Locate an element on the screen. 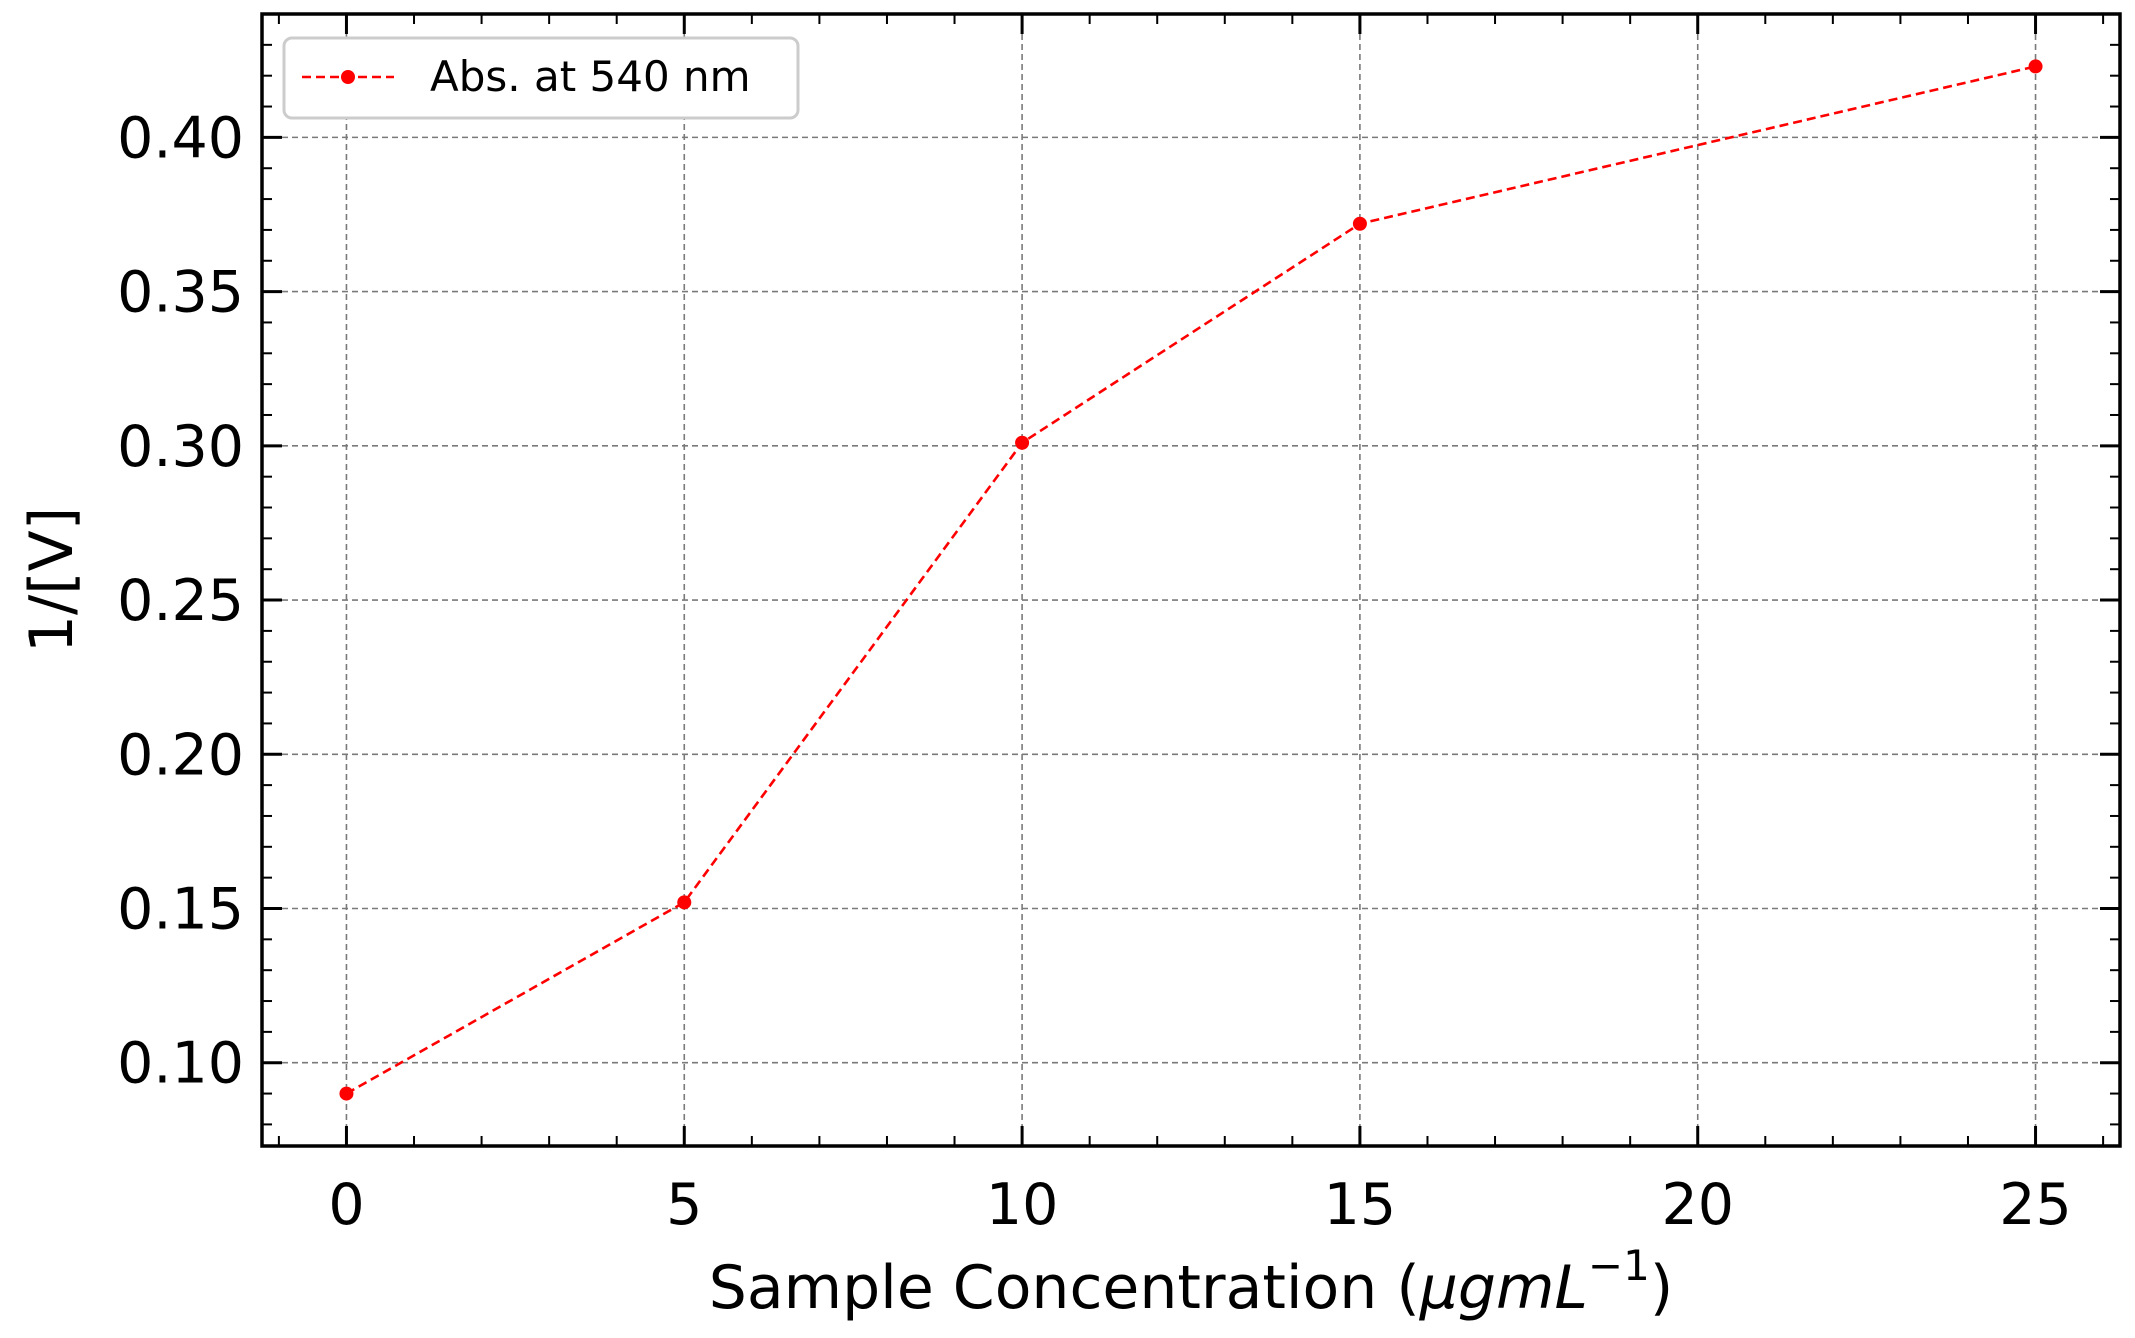 This screenshot has height=1338, width=2135. x-axis-label-exponent: −1 is located at coordinates (1619, 1265).